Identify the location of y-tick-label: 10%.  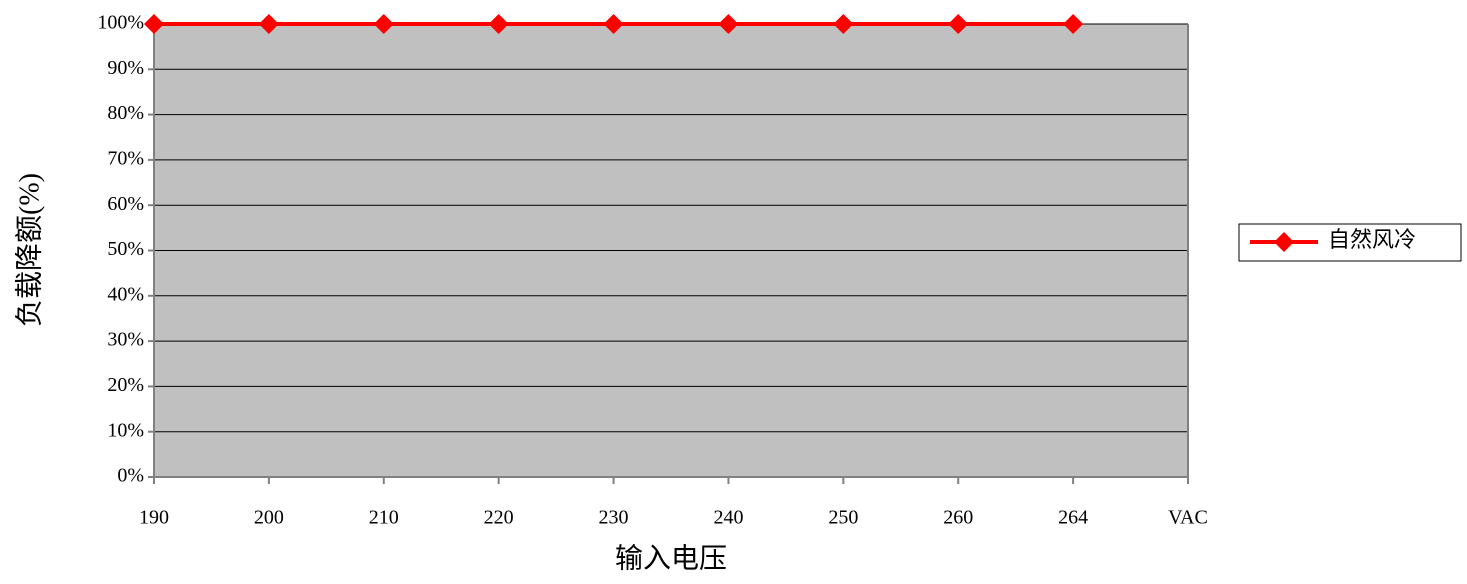
(125, 430).